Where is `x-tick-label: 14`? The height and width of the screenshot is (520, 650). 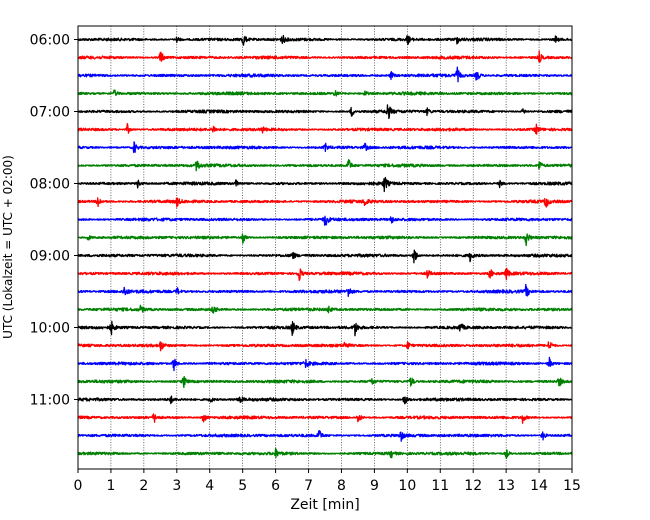
x-tick-label: 14 is located at coordinates (539, 486).